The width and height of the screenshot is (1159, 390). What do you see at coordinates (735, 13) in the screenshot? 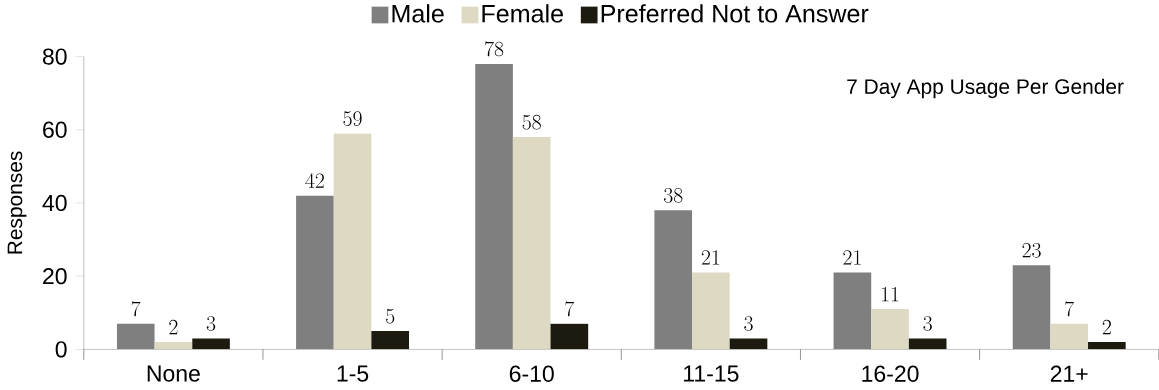
I see `legend-label: Preferred Not to Answer` at bounding box center [735, 13].